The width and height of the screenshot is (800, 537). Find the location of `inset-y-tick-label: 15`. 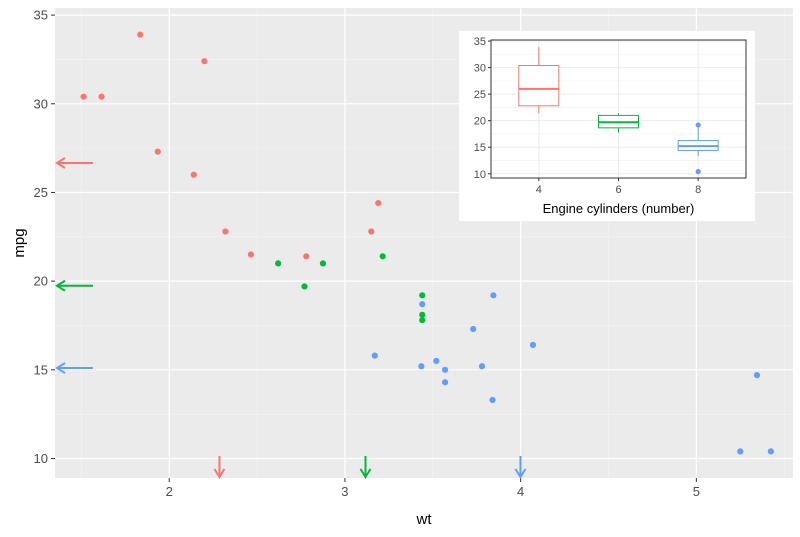

inset-y-tick-label: 15 is located at coordinates (480, 148).